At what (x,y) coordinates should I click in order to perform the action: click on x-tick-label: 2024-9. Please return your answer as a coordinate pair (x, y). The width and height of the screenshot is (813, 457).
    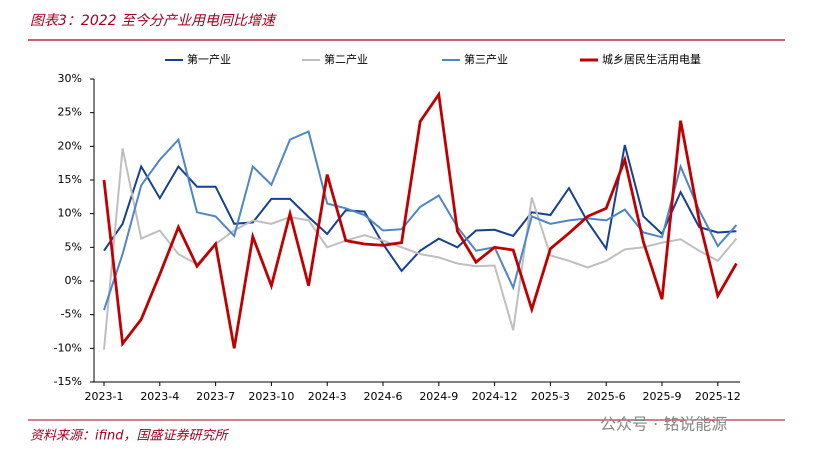
    Looking at the image, I should click on (438, 396).